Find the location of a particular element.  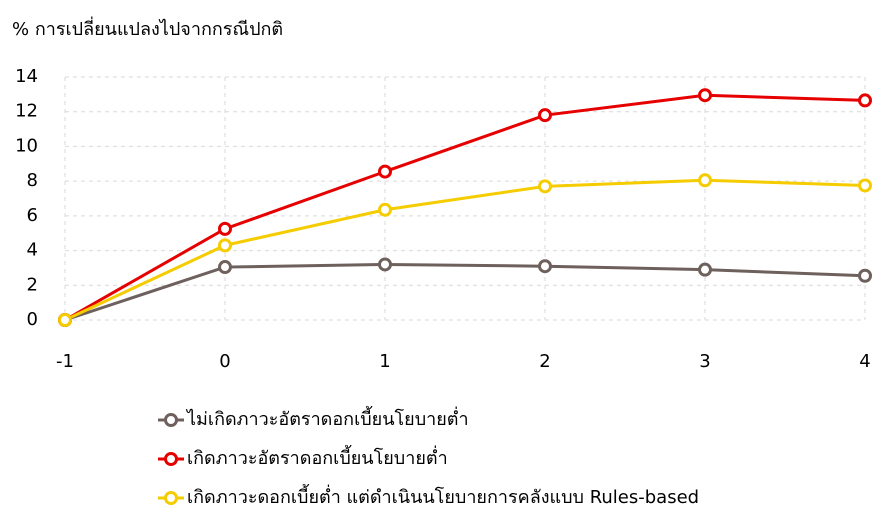

y-tick-label: 8 is located at coordinates (32, 180).